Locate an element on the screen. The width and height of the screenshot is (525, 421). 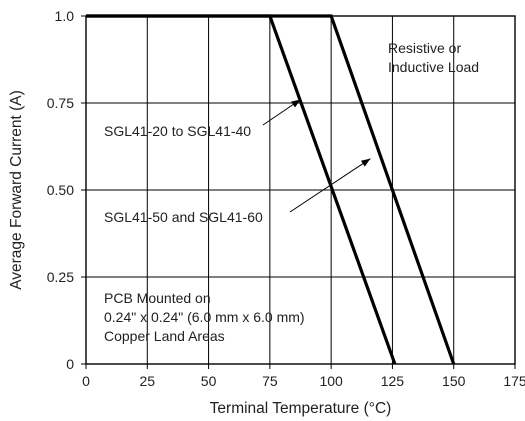
annotation-1: SGL41-20 to SGL41-40 is located at coordinates (177, 131).